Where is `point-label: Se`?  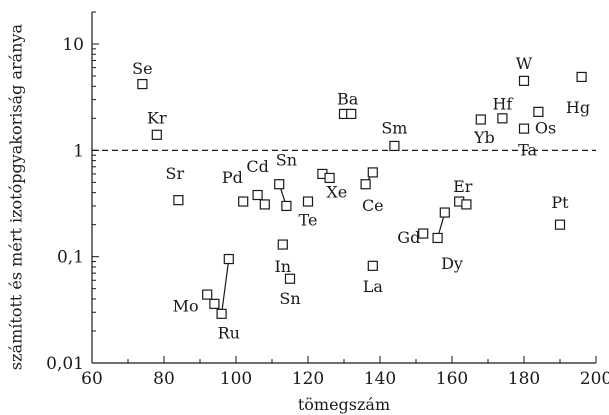 point-label: Se is located at coordinates (142, 68).